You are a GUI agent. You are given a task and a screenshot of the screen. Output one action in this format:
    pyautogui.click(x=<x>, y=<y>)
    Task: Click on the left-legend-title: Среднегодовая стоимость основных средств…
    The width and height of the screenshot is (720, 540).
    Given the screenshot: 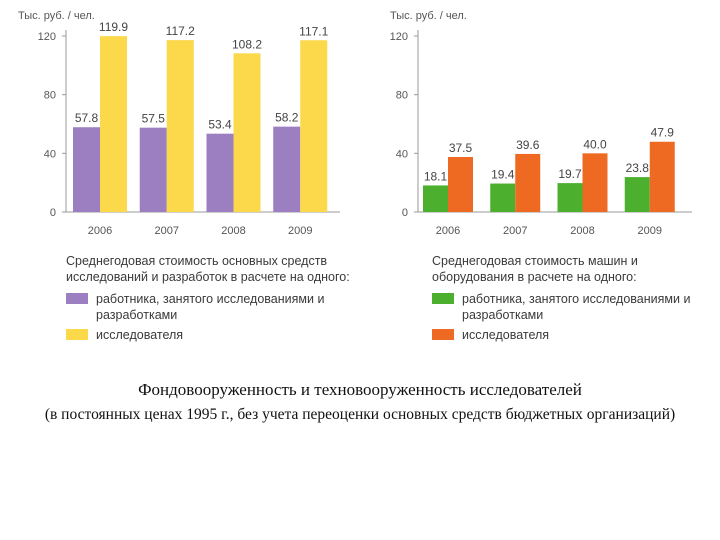 What is the action you would take?
    pyautogui.click(x=208, y=269)
    